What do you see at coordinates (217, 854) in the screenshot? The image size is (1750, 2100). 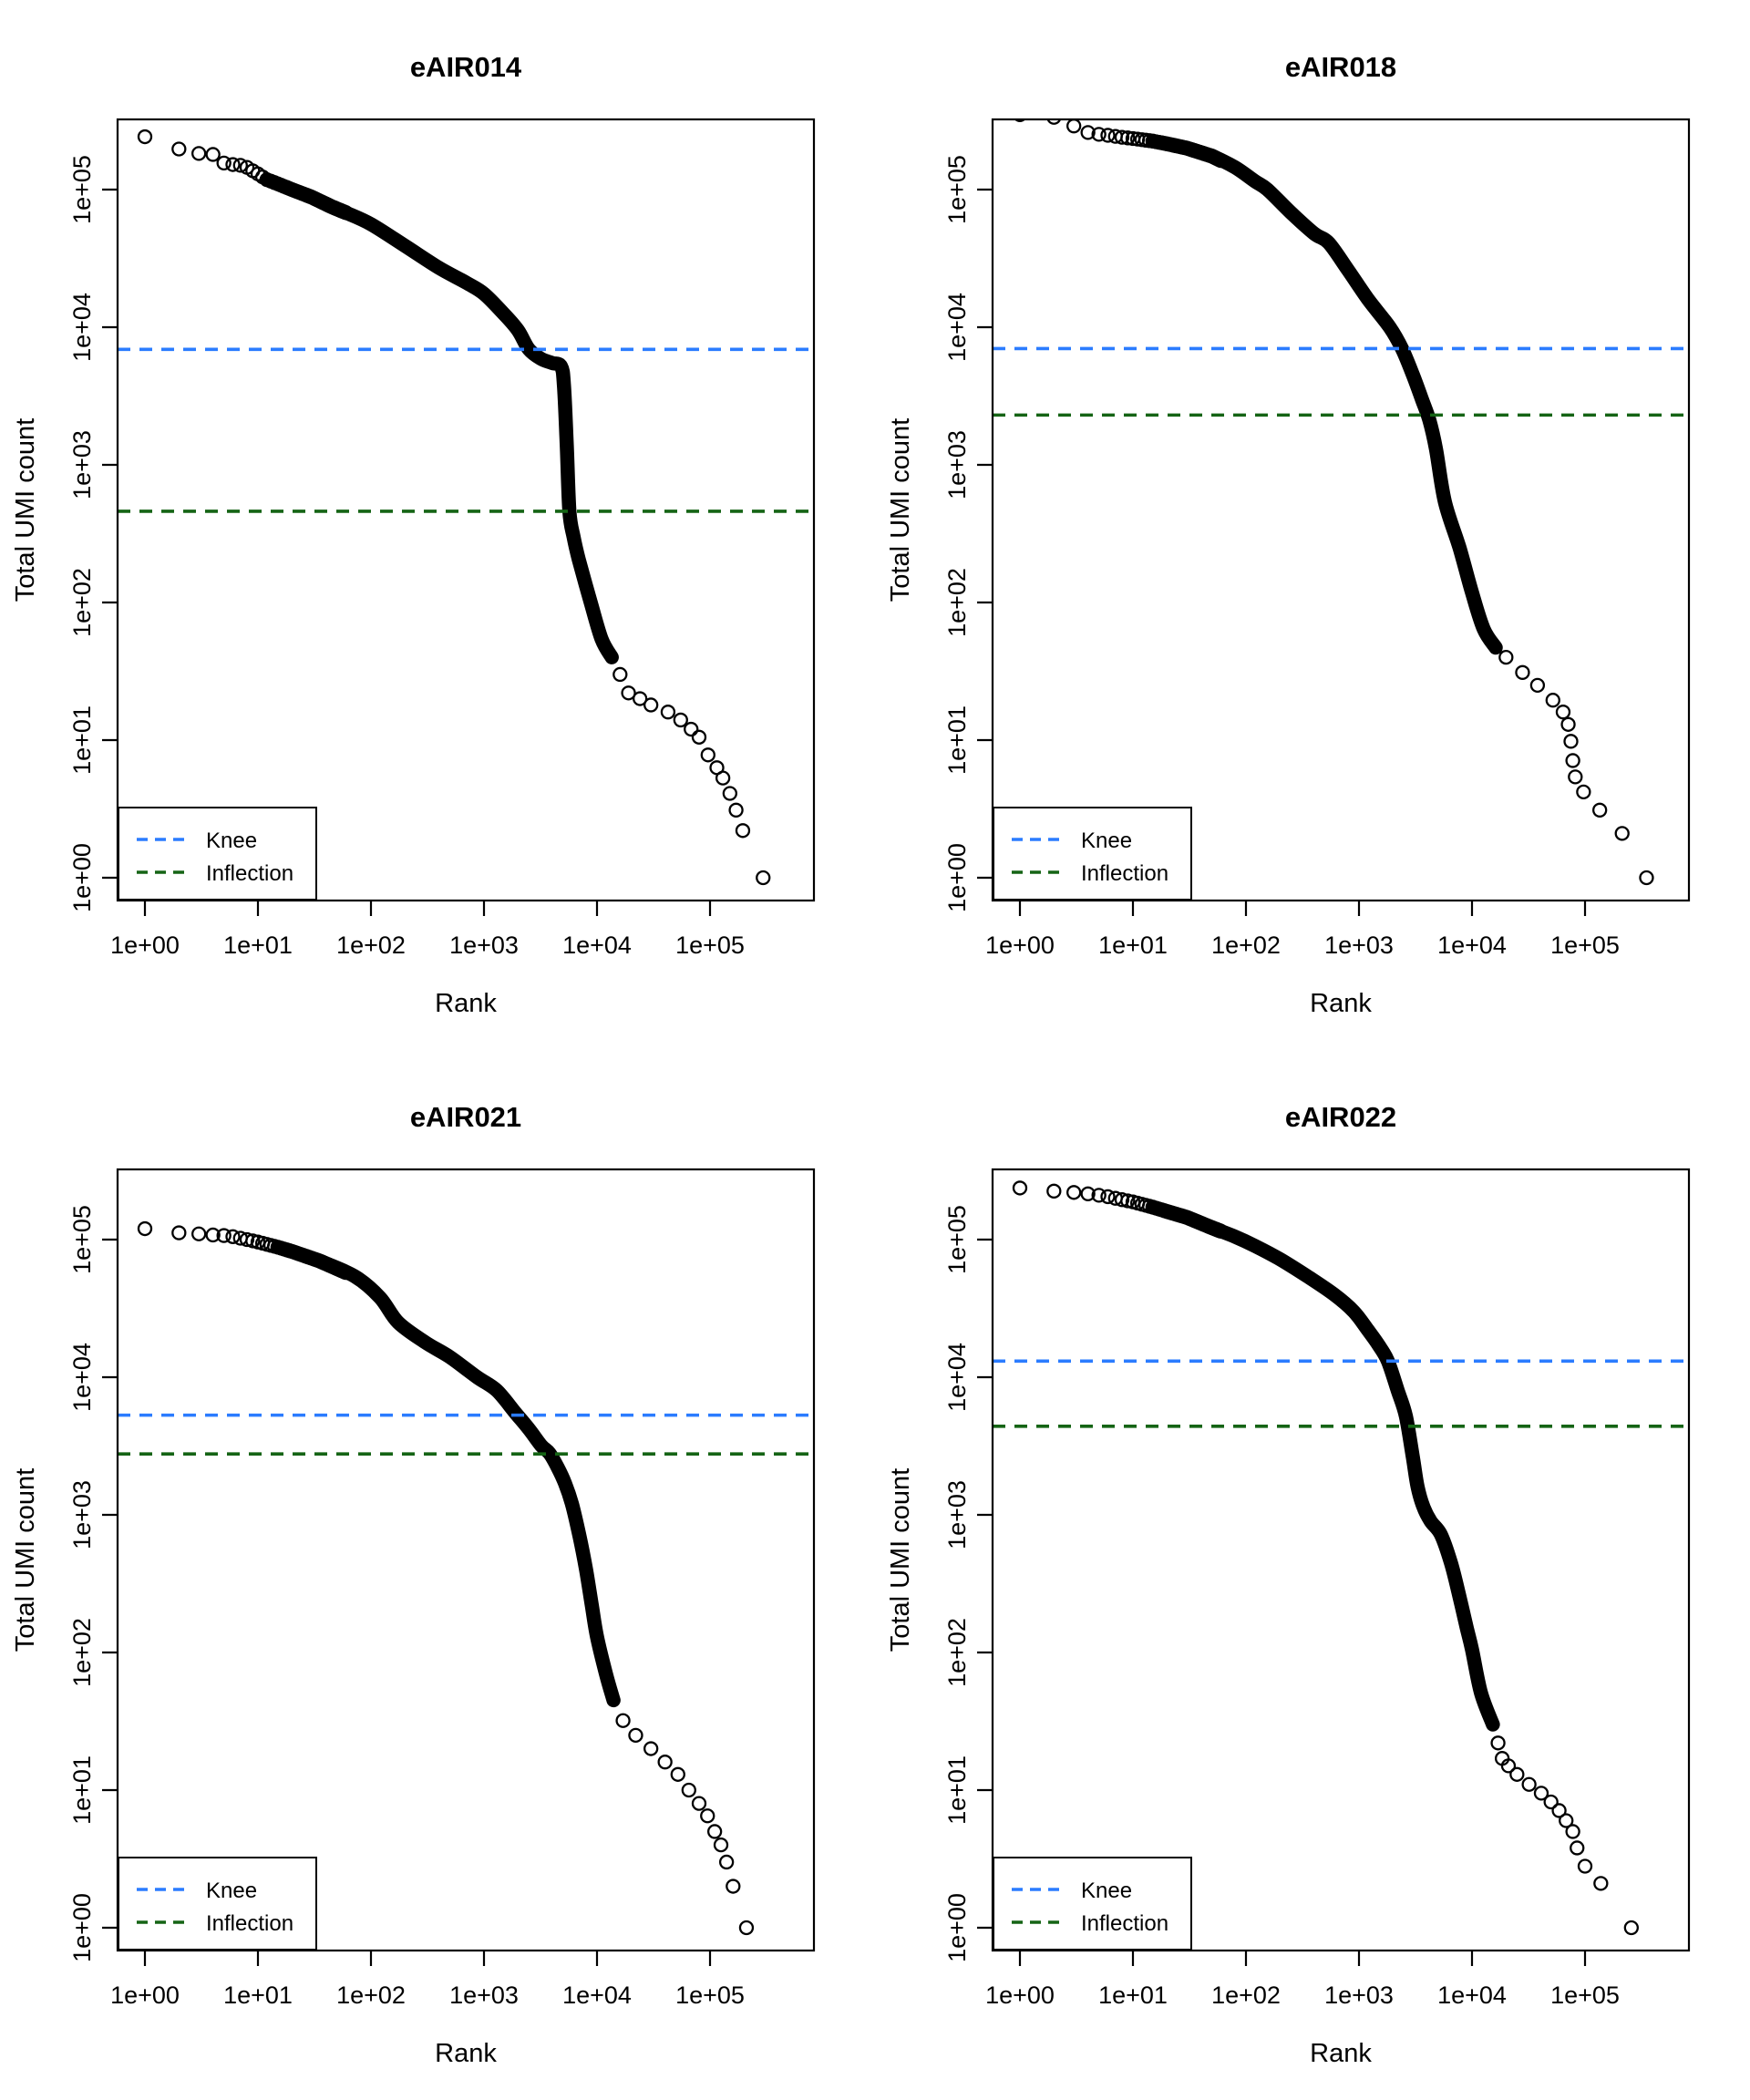 I see `legend-box` at bounding box center [217, 854].